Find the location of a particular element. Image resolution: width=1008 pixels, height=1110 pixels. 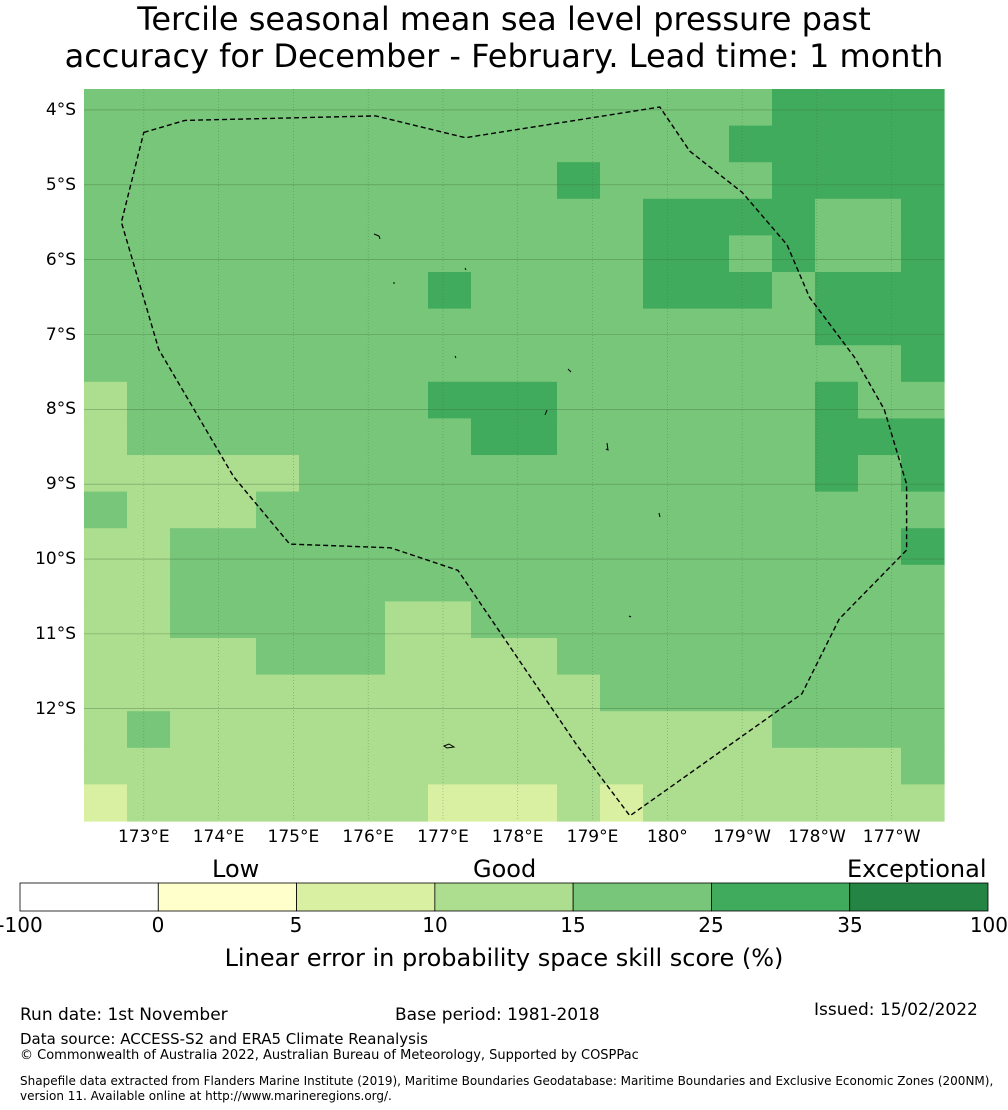

colorbar-tick: 10 is located at coordinates (435, 925).